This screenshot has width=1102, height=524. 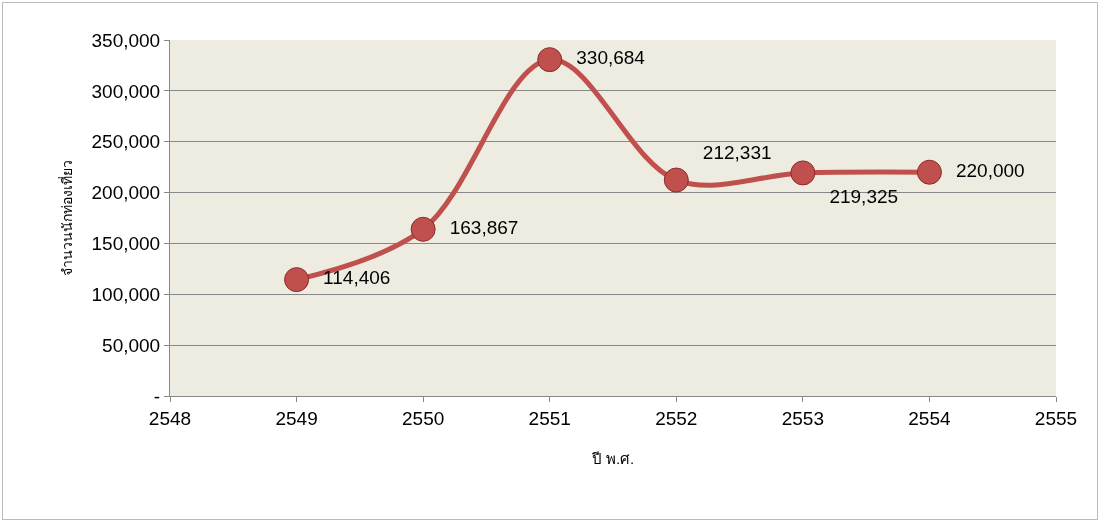 What do you see at coordinates (1056, 418) in the screenshot?
I see `x-tick-label: 2555` at bounding box center [1056, 418].